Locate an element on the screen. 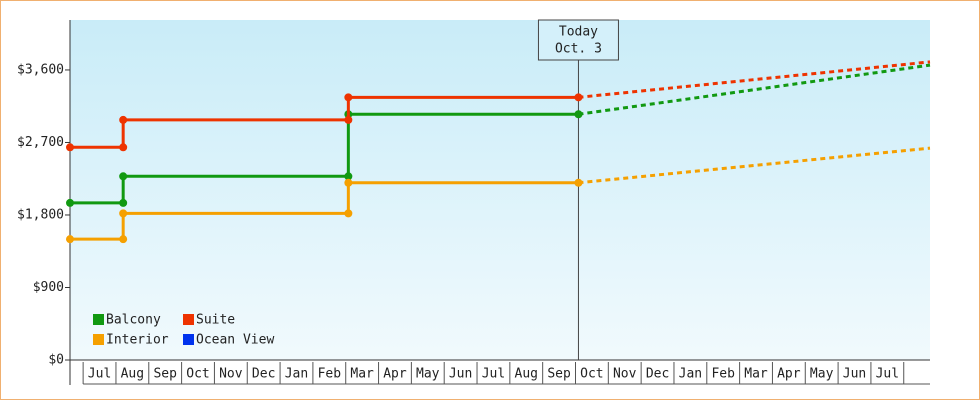 The height and width of the screenshot is (400, 980). y-tick-label: $3,600 is located at coordinates (40, 69).